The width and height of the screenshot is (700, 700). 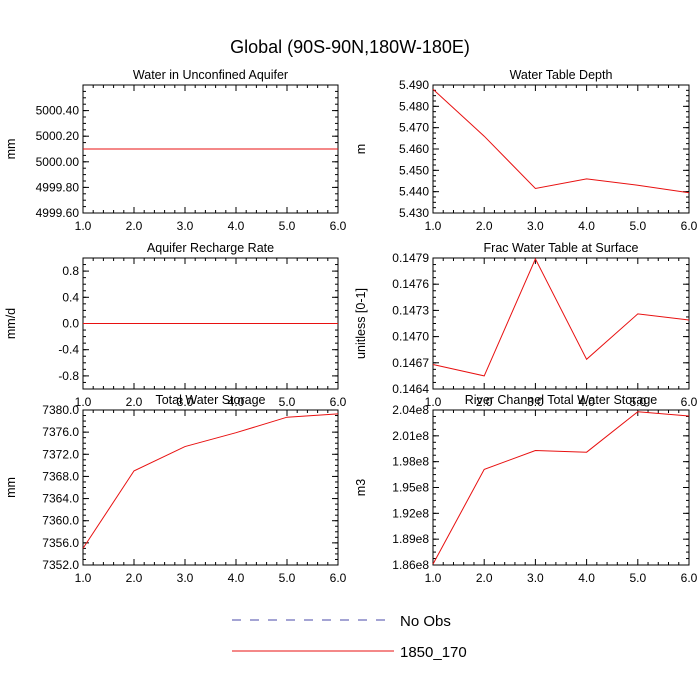 I want to click on y-tick-label: 5.480, so click(x=414, y=106).